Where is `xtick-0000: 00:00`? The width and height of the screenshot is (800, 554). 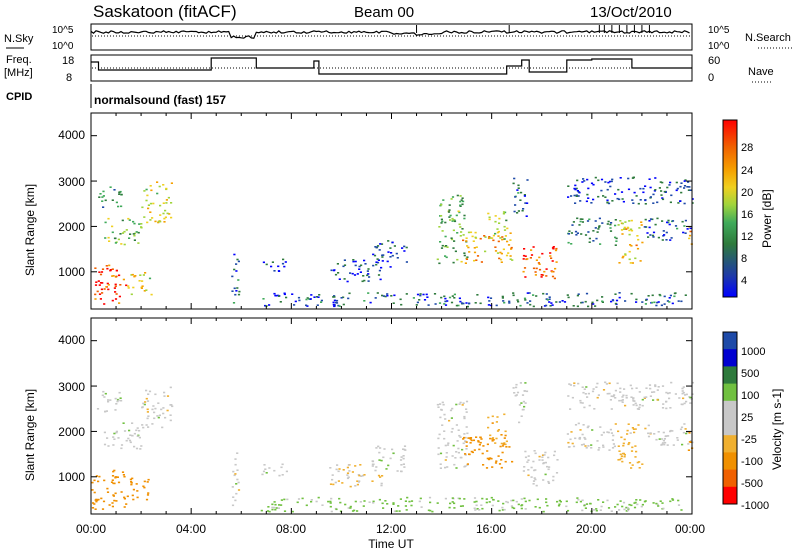 xtick-0000: 00:00 is located at coordinates (91, 529).